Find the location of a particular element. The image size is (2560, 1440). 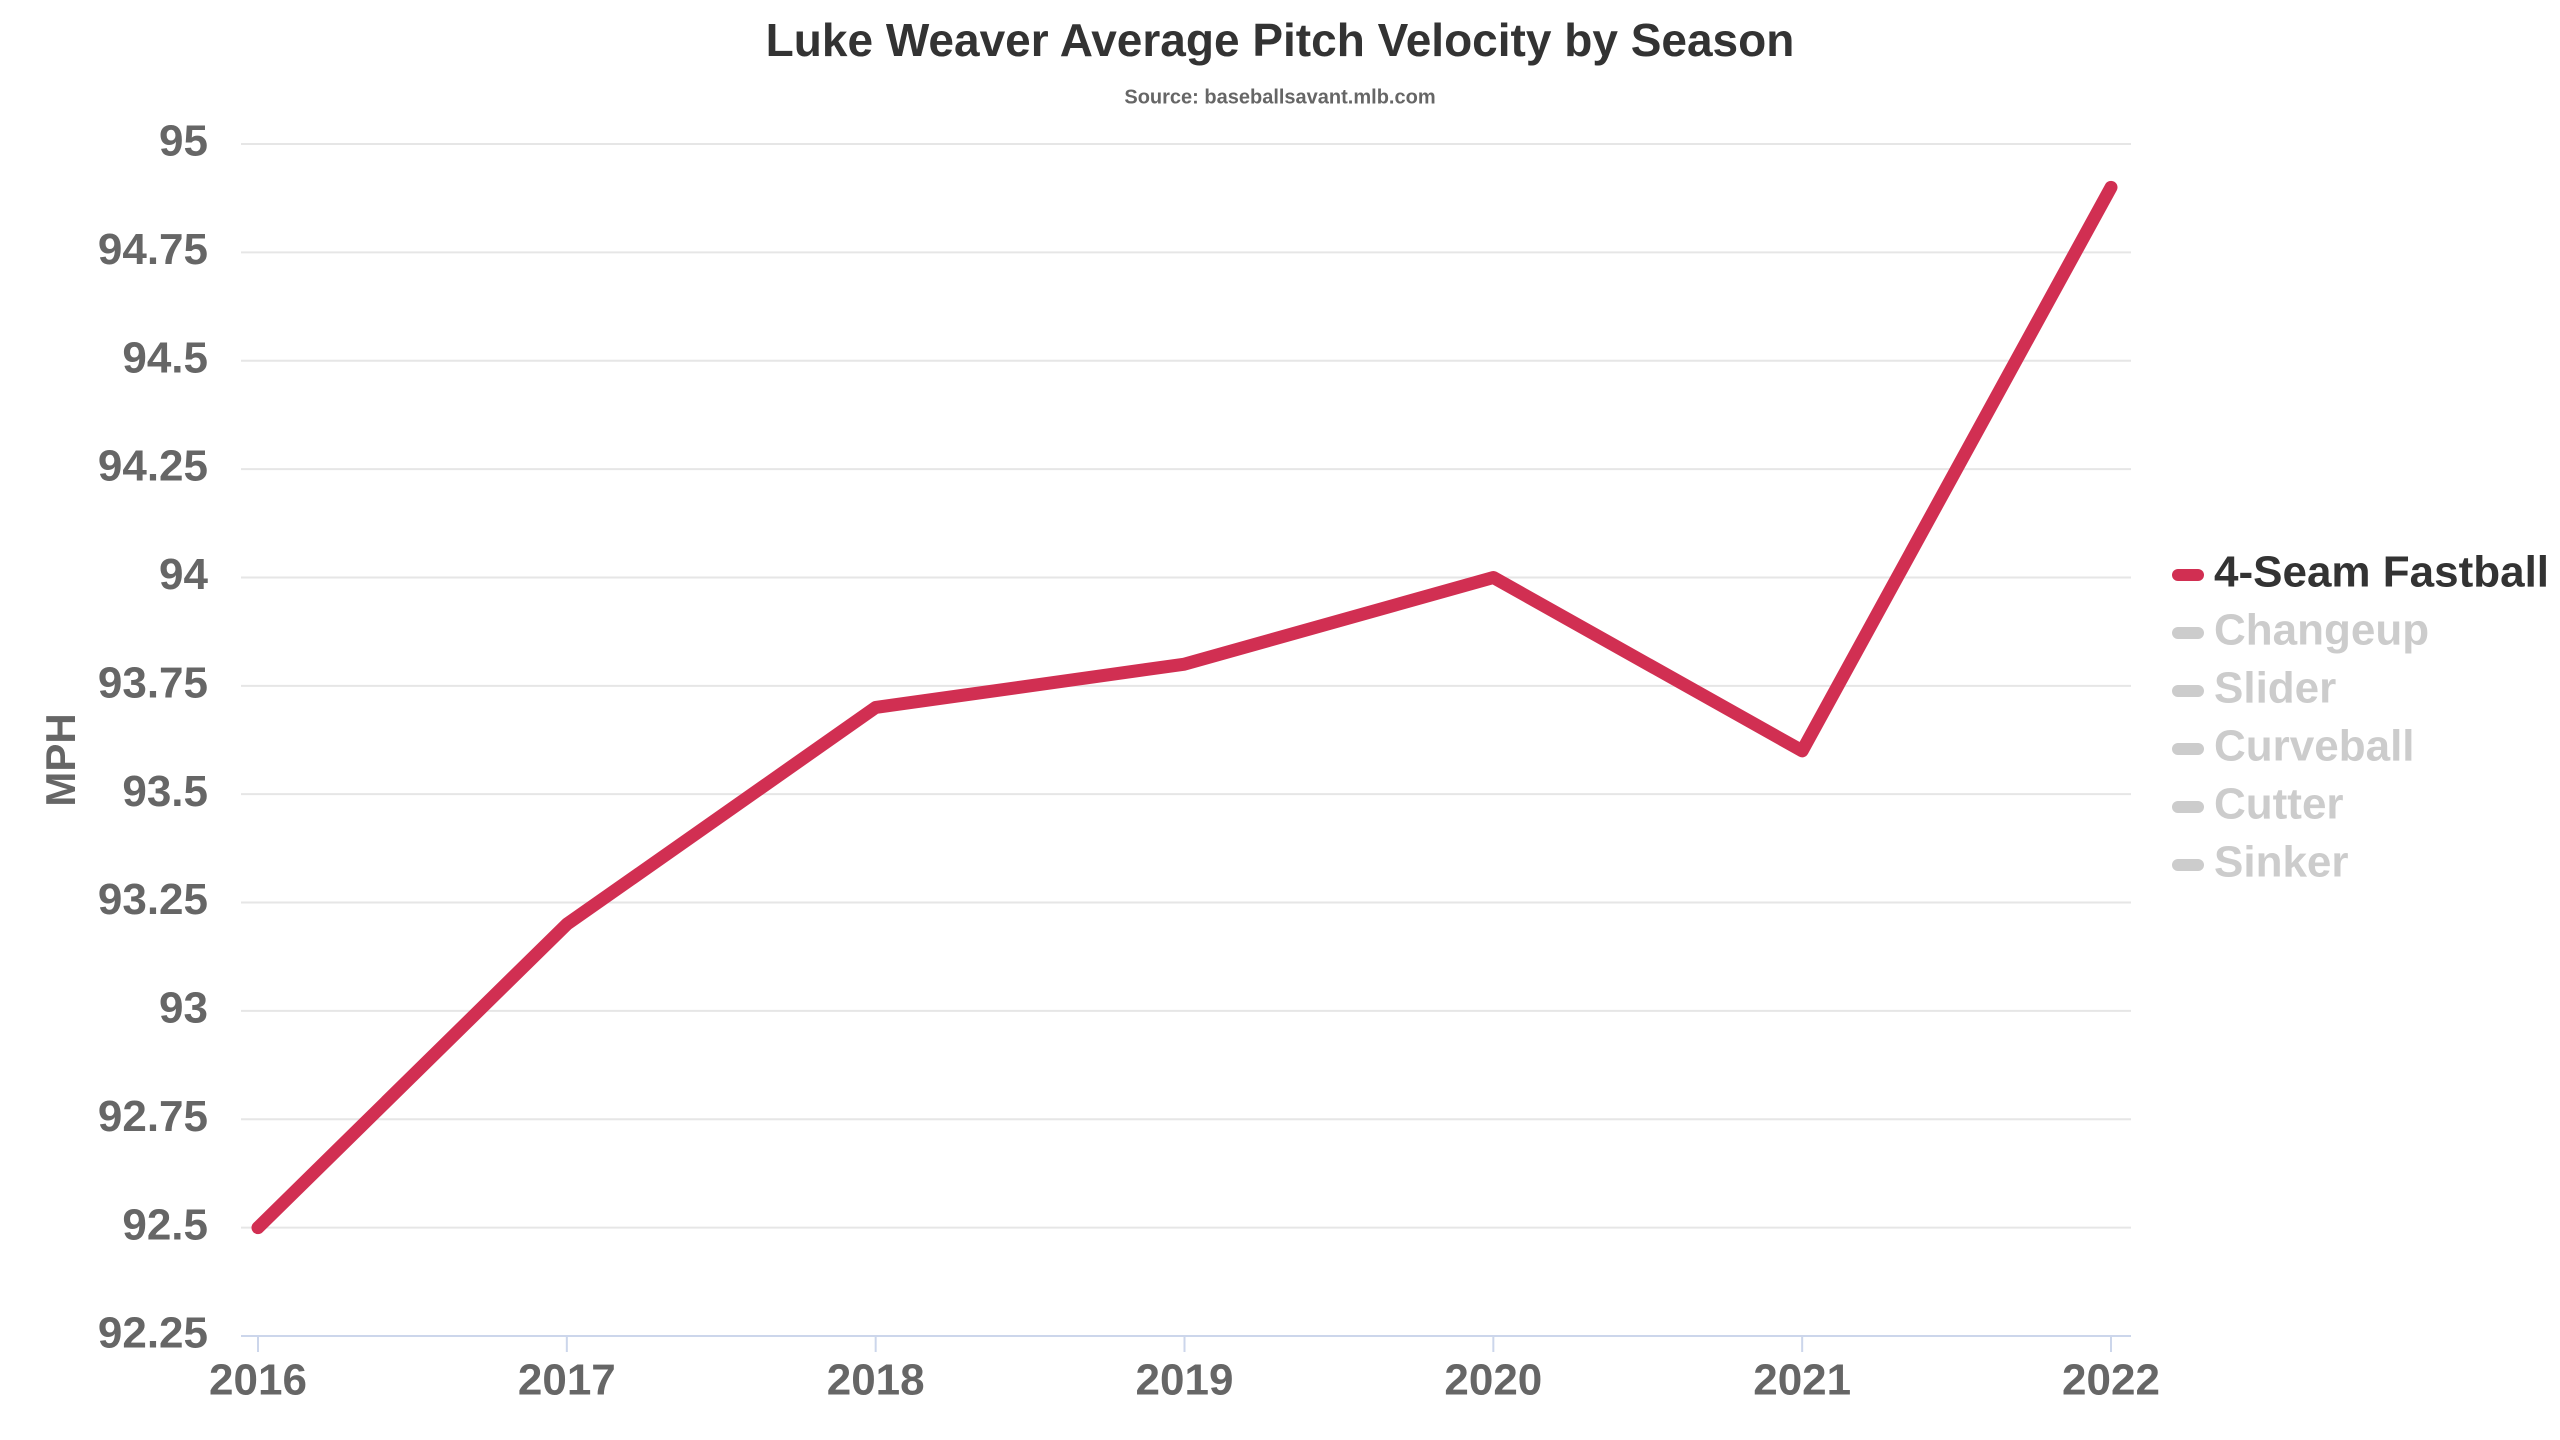

x-tick-label: 2021 is located at coordinates (1802, 1380).